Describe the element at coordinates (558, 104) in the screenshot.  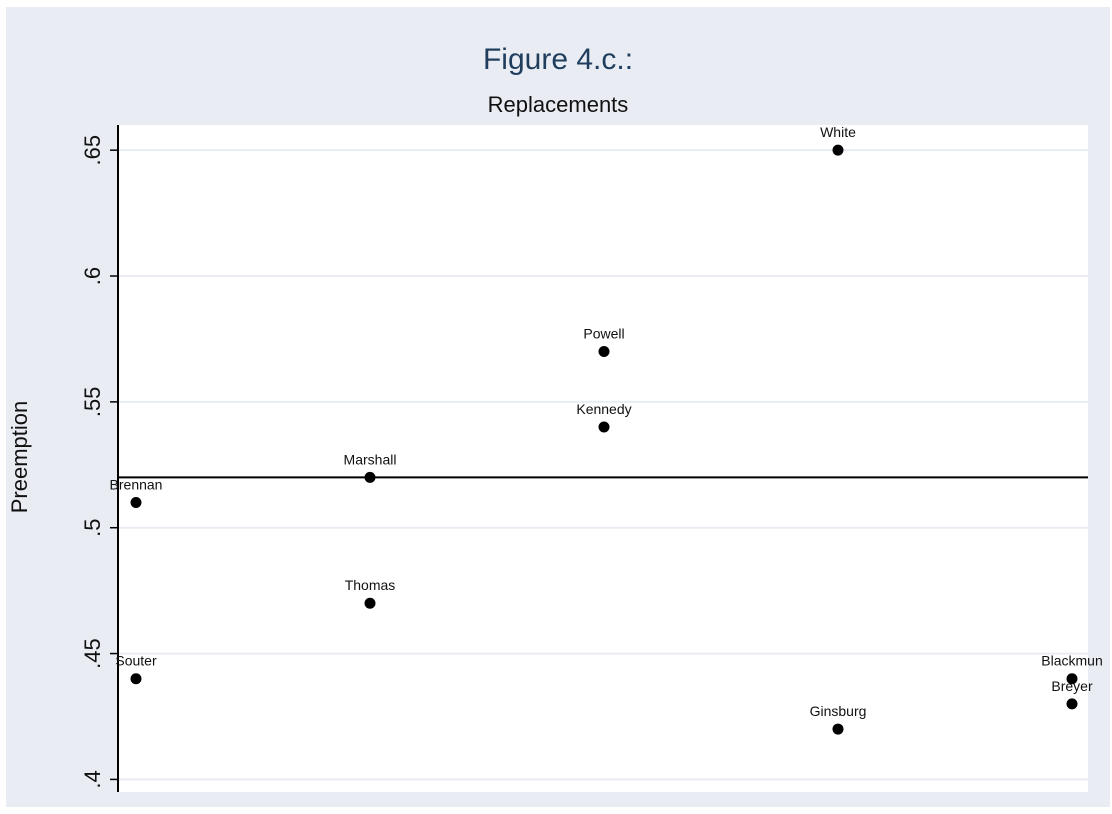
I see `chart-subtitle: Replacements` at that location.